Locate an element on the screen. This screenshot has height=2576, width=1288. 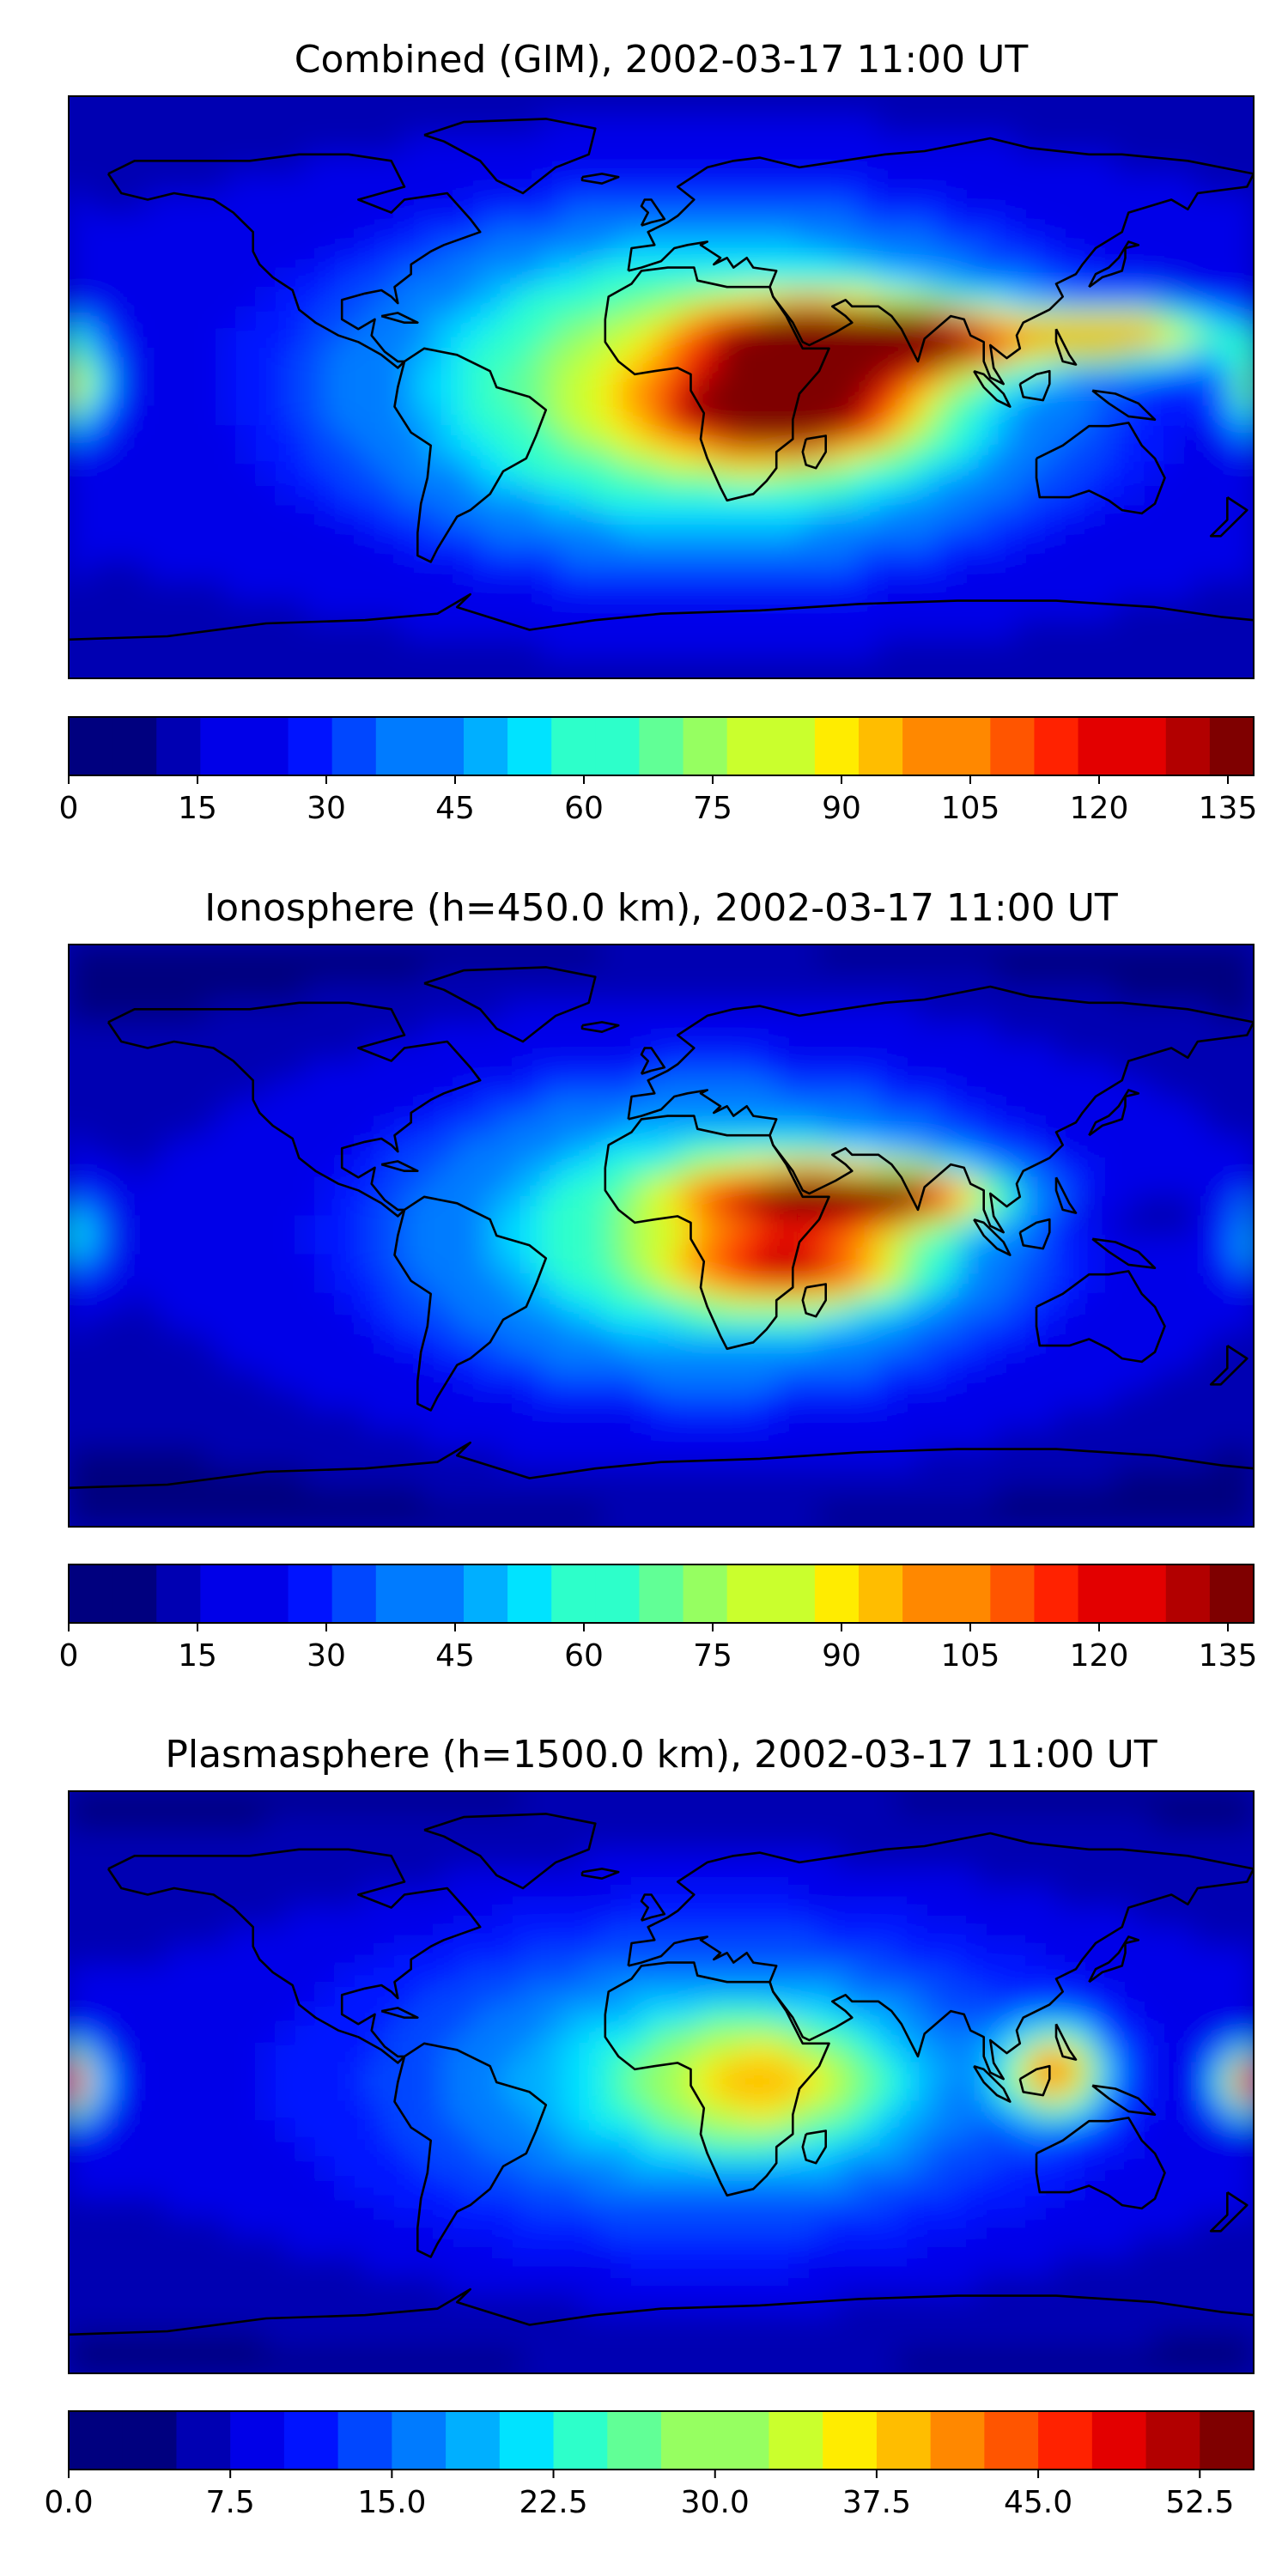
colorbar-tick-label: 45 is located at coordinates (455, 808).